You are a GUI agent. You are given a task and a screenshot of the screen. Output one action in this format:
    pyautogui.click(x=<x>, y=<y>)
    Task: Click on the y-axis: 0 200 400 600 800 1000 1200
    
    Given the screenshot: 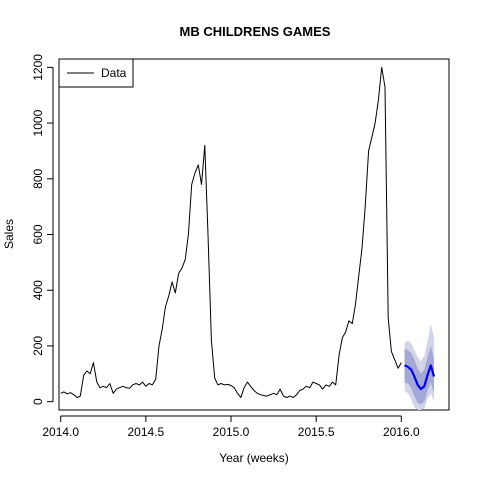 What is the action you would take?
    pyautogui.click(x=42, y=229)
    